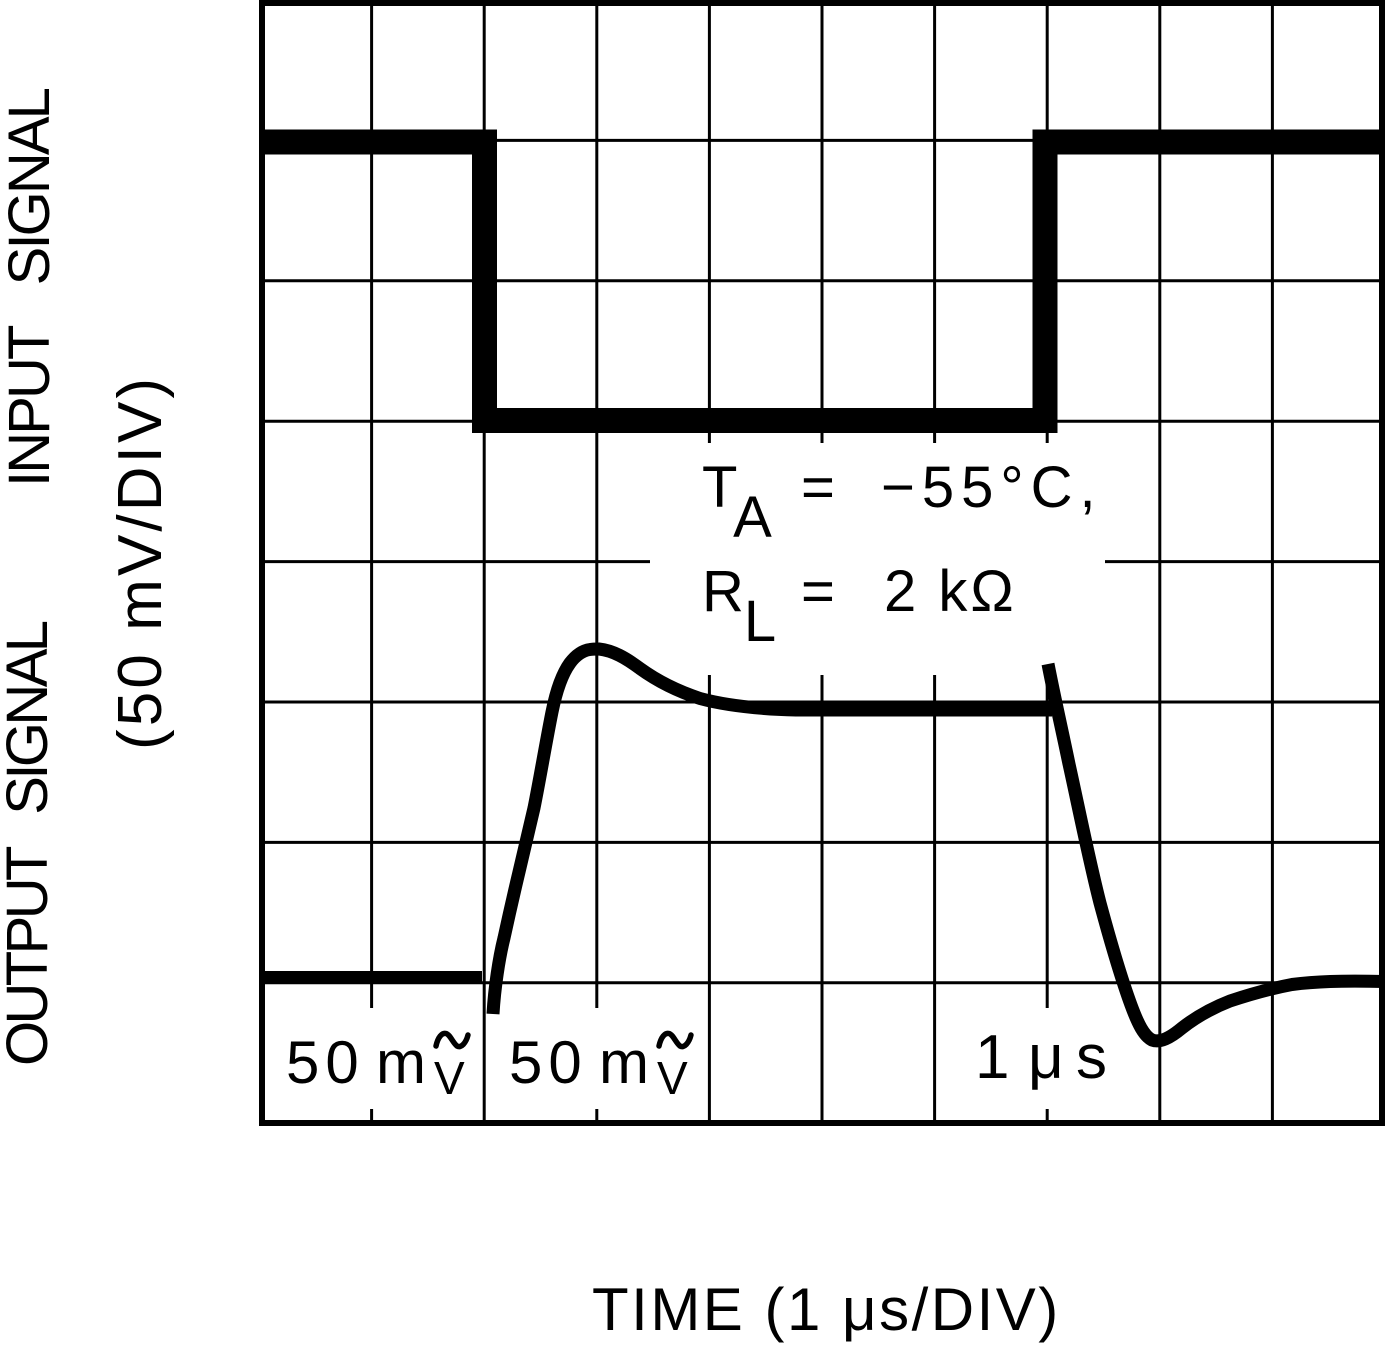  What do you see at coordinates (950, 591) in the screenshot?
I see `svg-text: 2 kΩ` at bounding box center [950, 591].